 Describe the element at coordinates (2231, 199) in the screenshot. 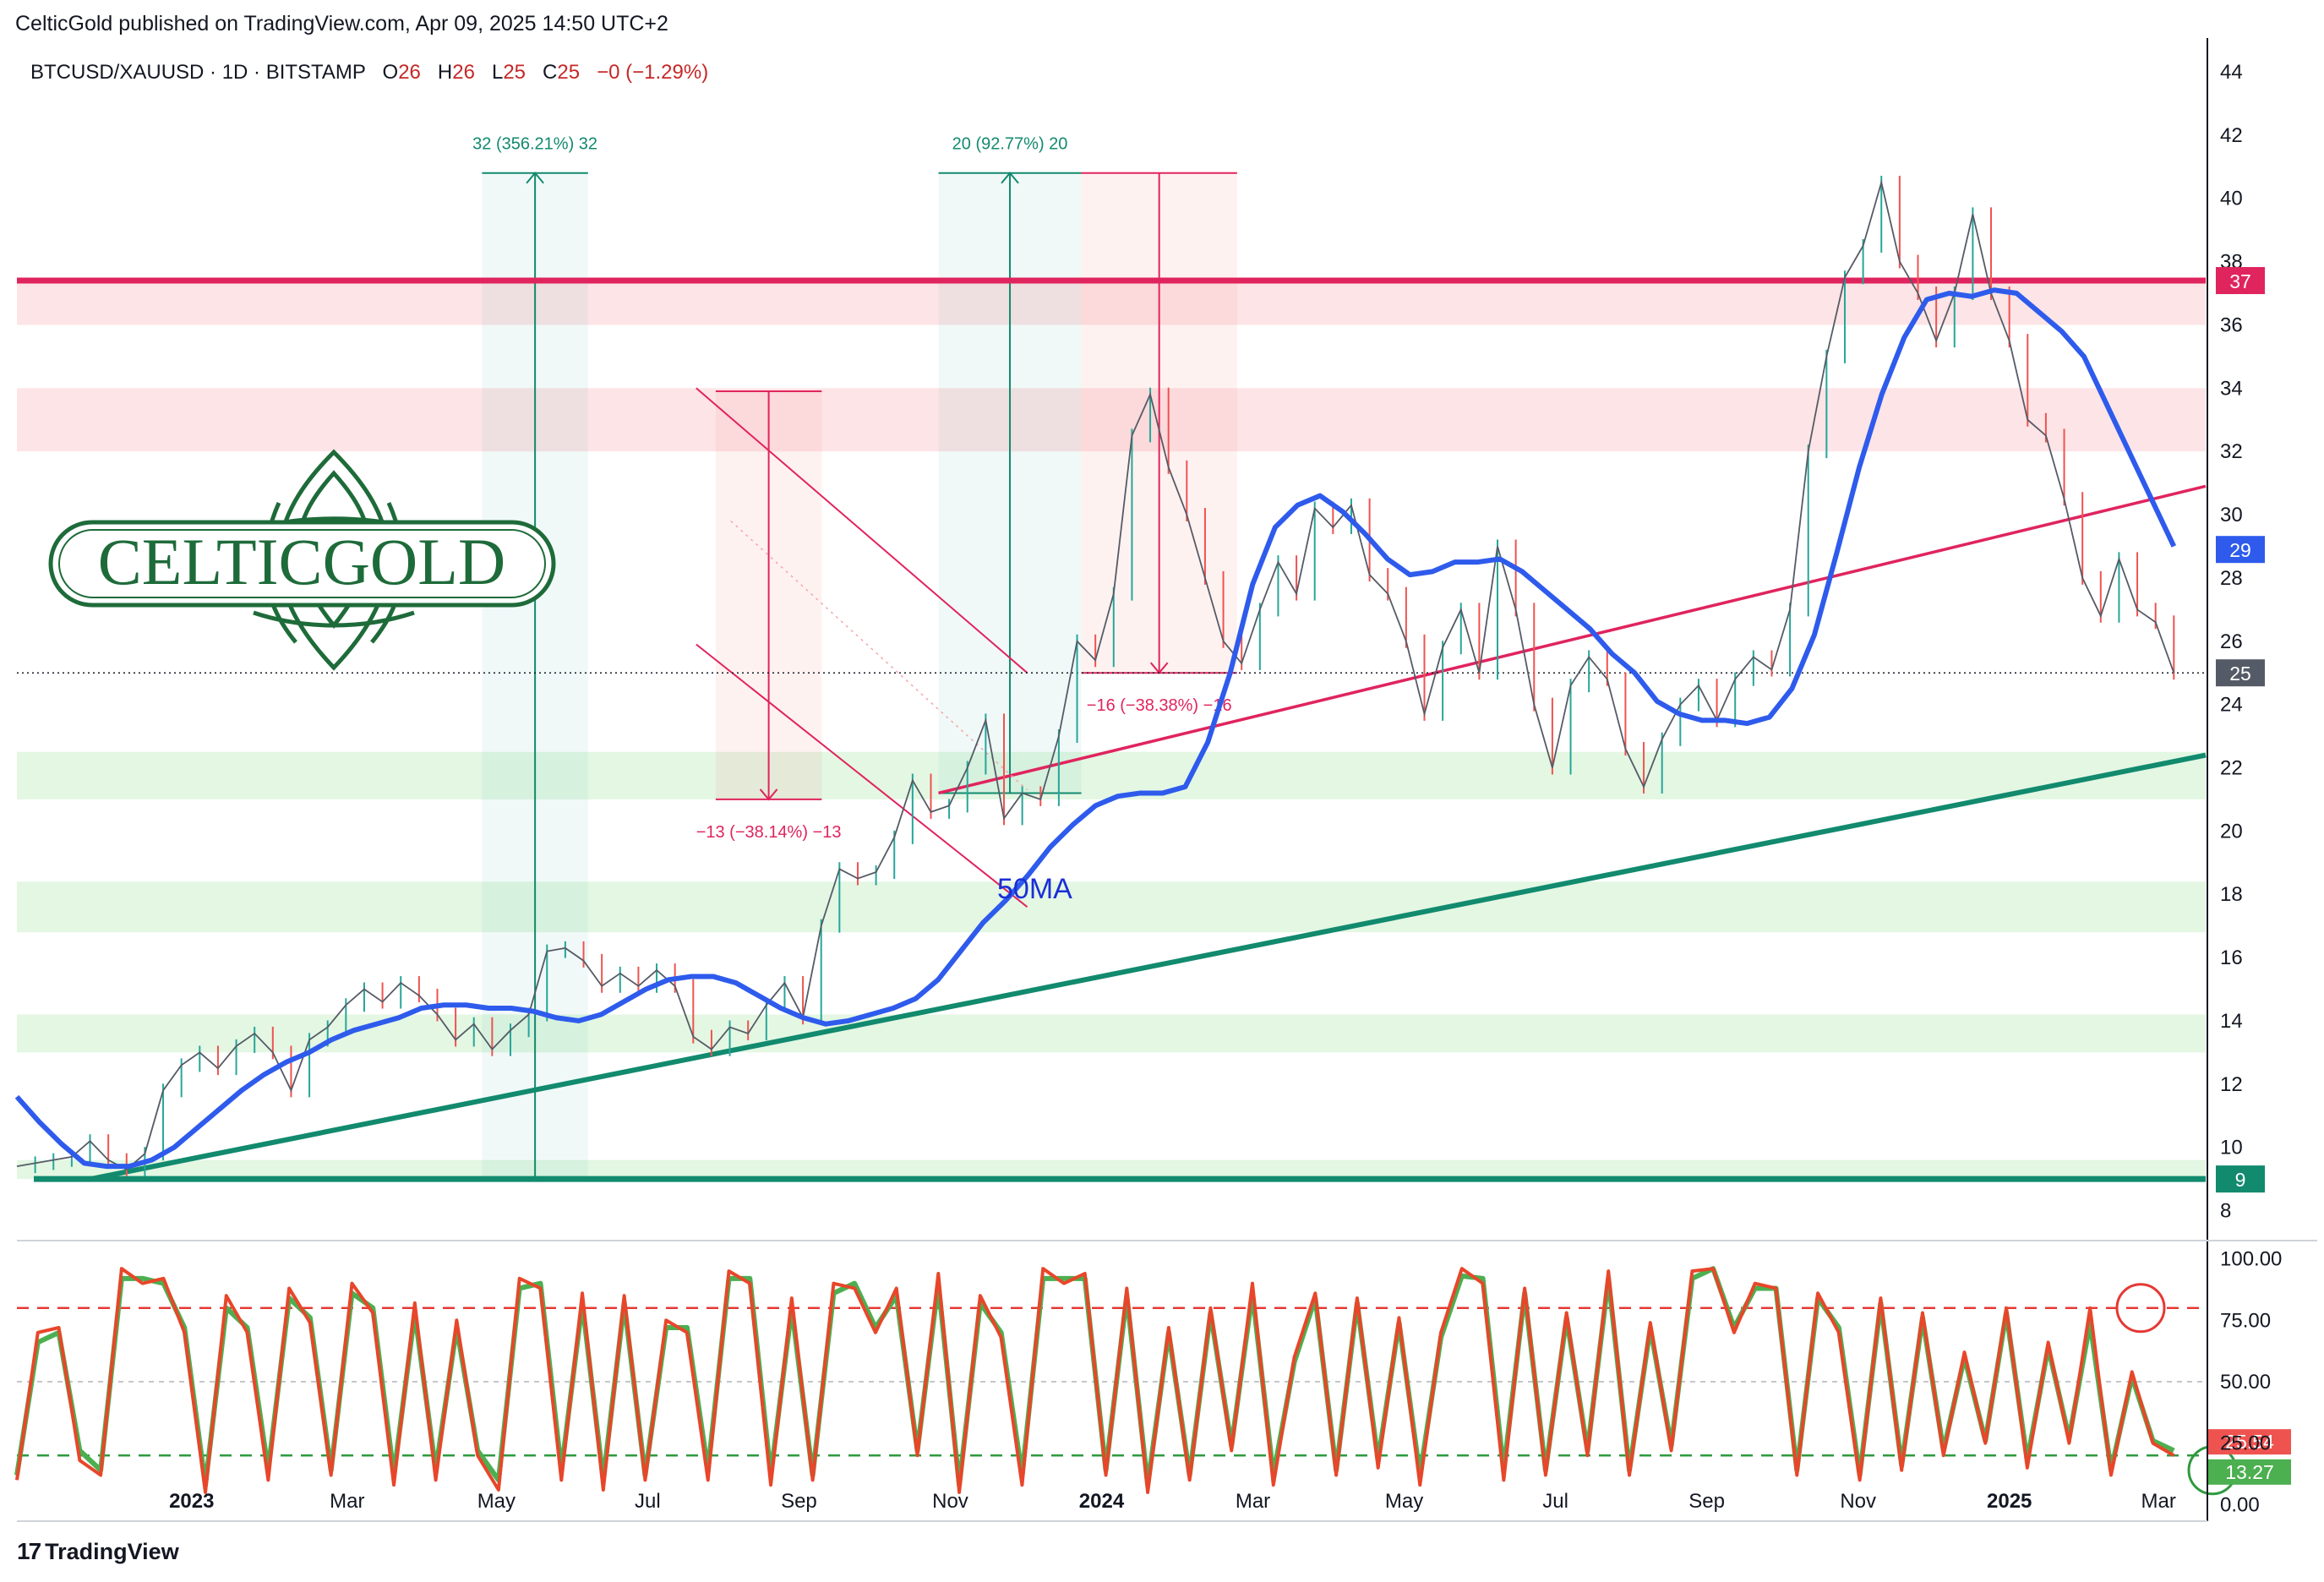

I see `price-tick-label: 40` at that location.